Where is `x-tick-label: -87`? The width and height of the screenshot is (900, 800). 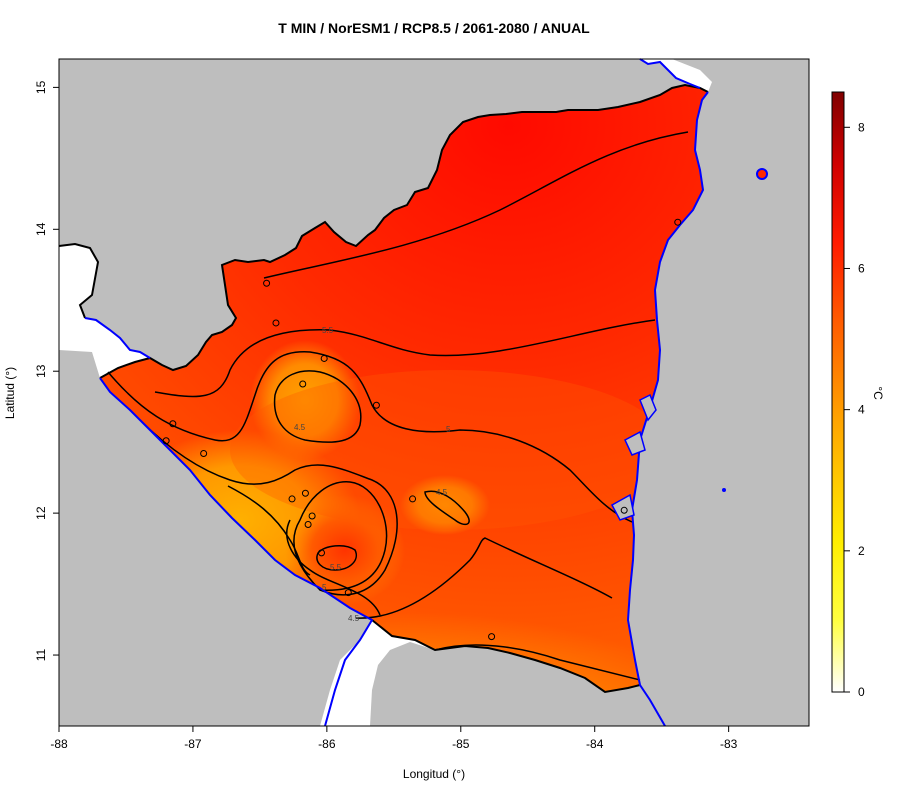 x-tick-label: -87 is located at coordinates (193, 744).